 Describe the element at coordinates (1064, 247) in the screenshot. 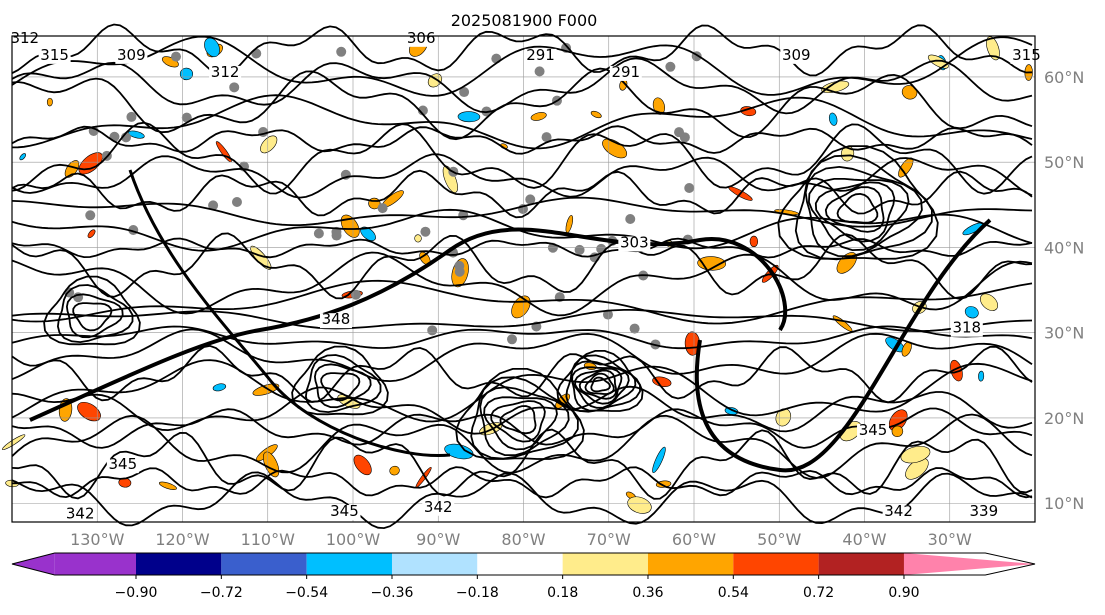

I see `latitude-tick-label: 40°N` at that location.